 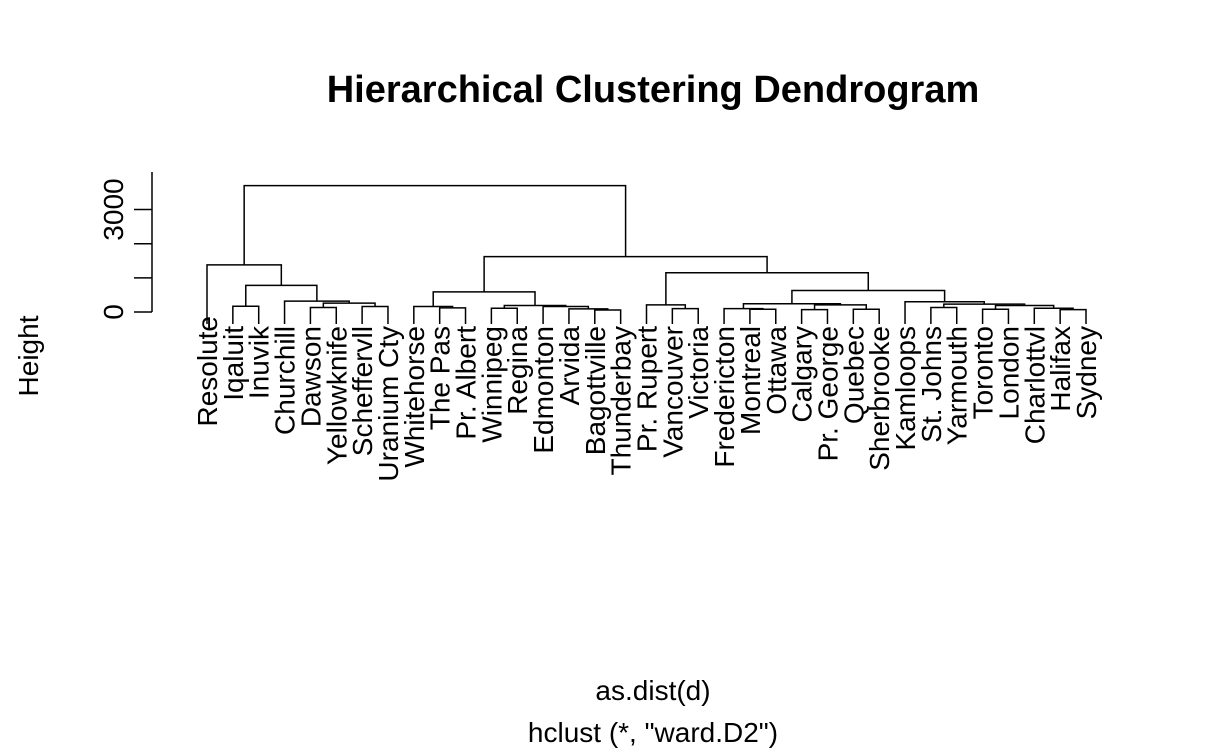 What do you see at coordinates (1086, 372) in the screenshot?
I see `leaf-label: Sydney` at bounding box center [1086, 372].